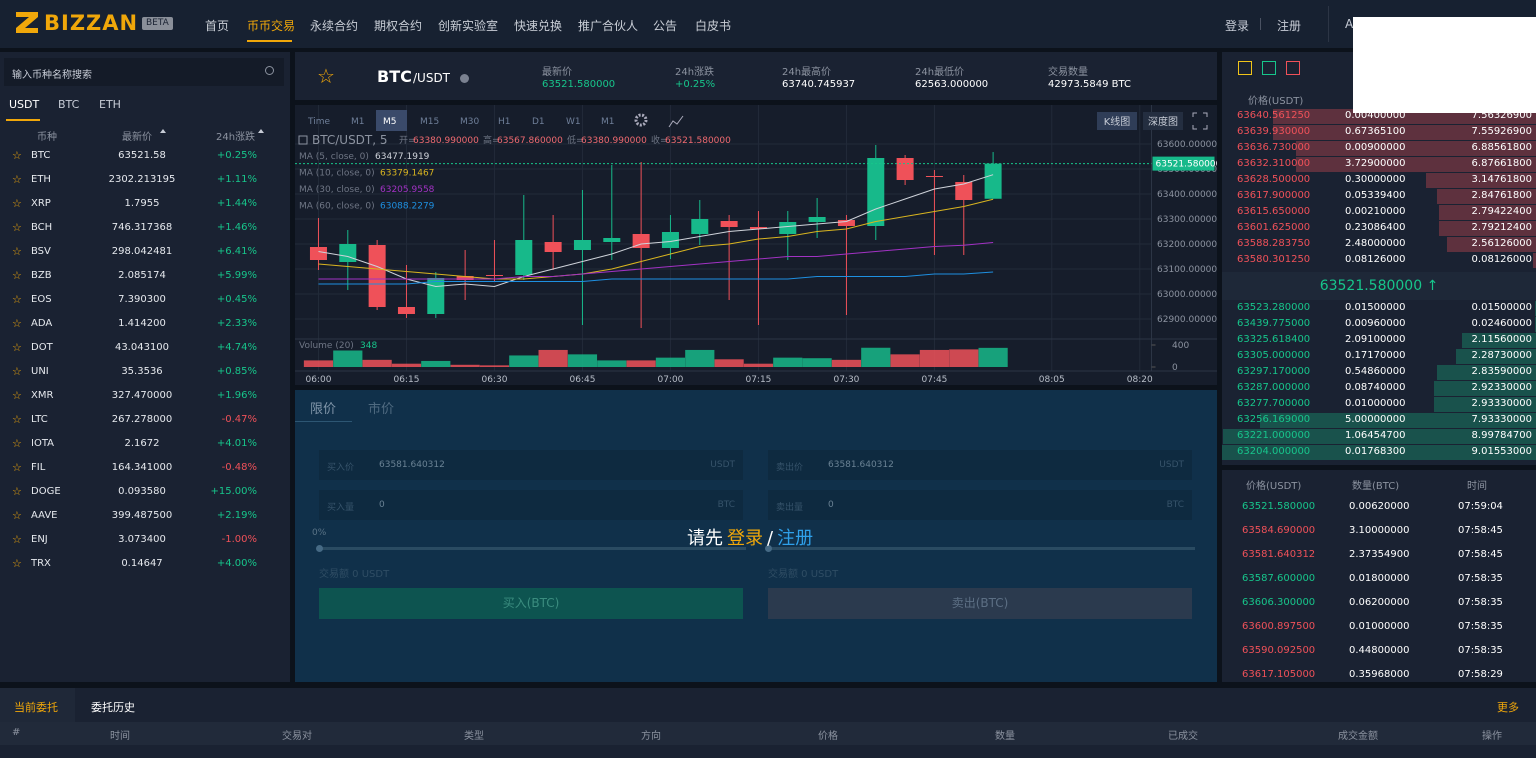 The width and height of the screenshot is (1536, 758). I want to click on symbol: XMR, so click(42, 395).